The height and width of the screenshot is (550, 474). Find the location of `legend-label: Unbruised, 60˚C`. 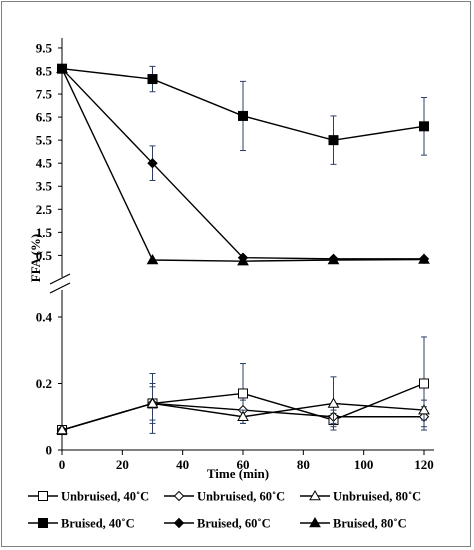

legend-label: Unbruised, 60˚C is located at coordinates (241, 497).